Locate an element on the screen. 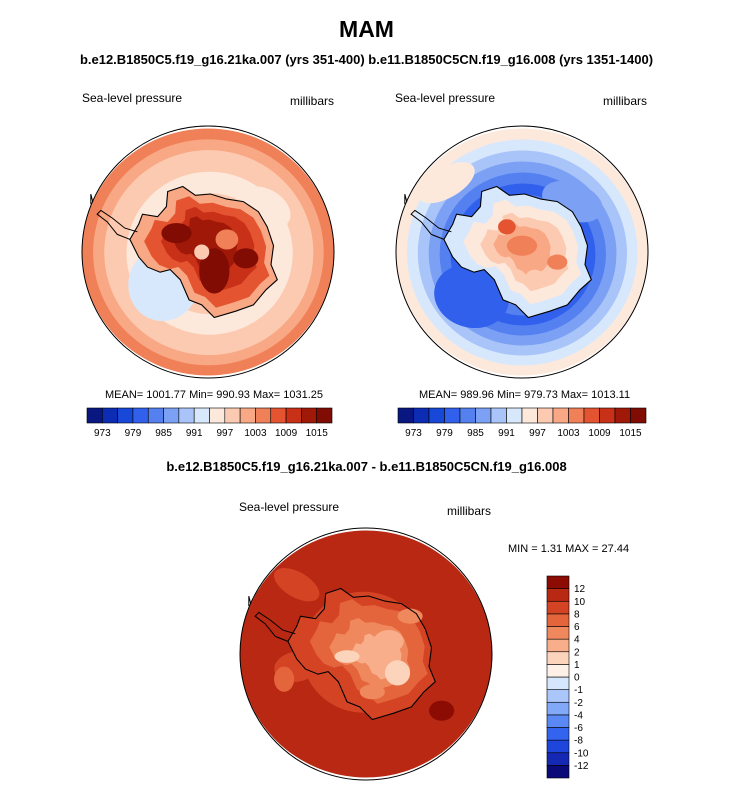 The width and height of the screenshot is (733, 788). right-map is located at coordinates (522, 252).